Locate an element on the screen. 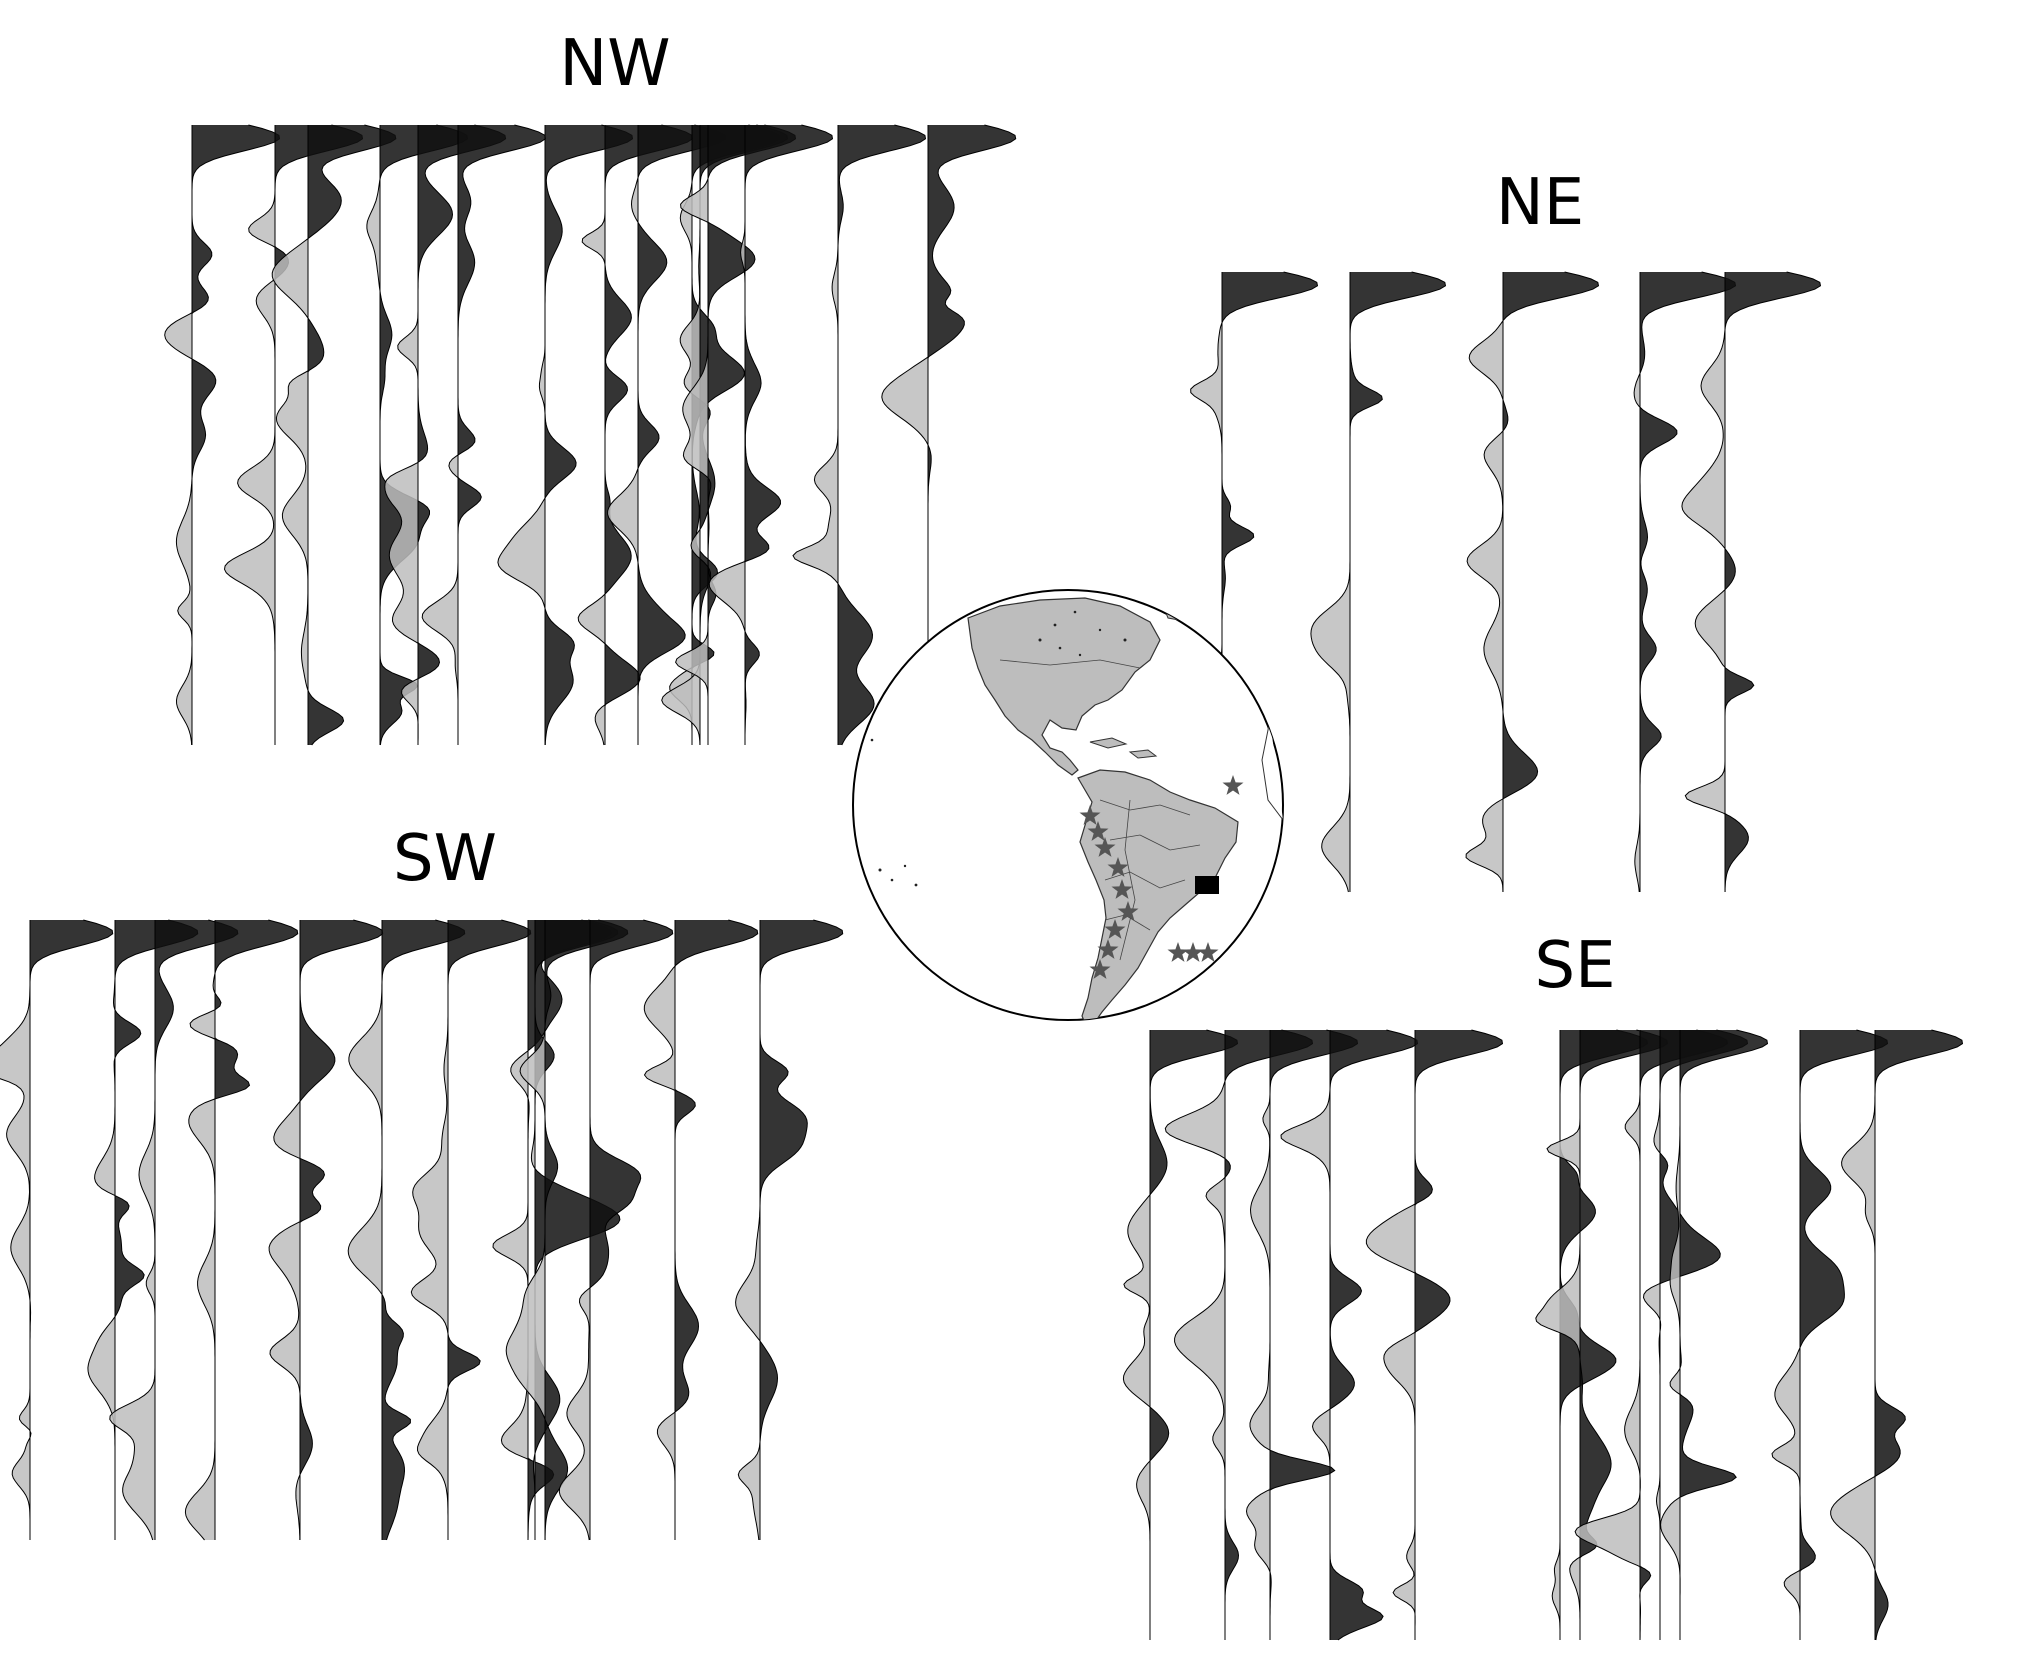 This screenshot has width=2025, height=1657. panel-title-nw: NW is located at coordinates (614, 64).